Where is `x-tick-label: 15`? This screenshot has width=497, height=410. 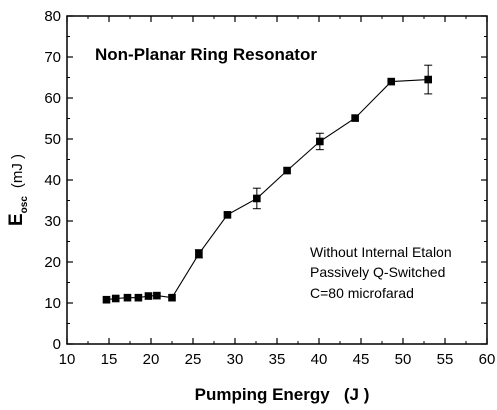 x-tick-label: 15 is located at coordinates (109, 359).